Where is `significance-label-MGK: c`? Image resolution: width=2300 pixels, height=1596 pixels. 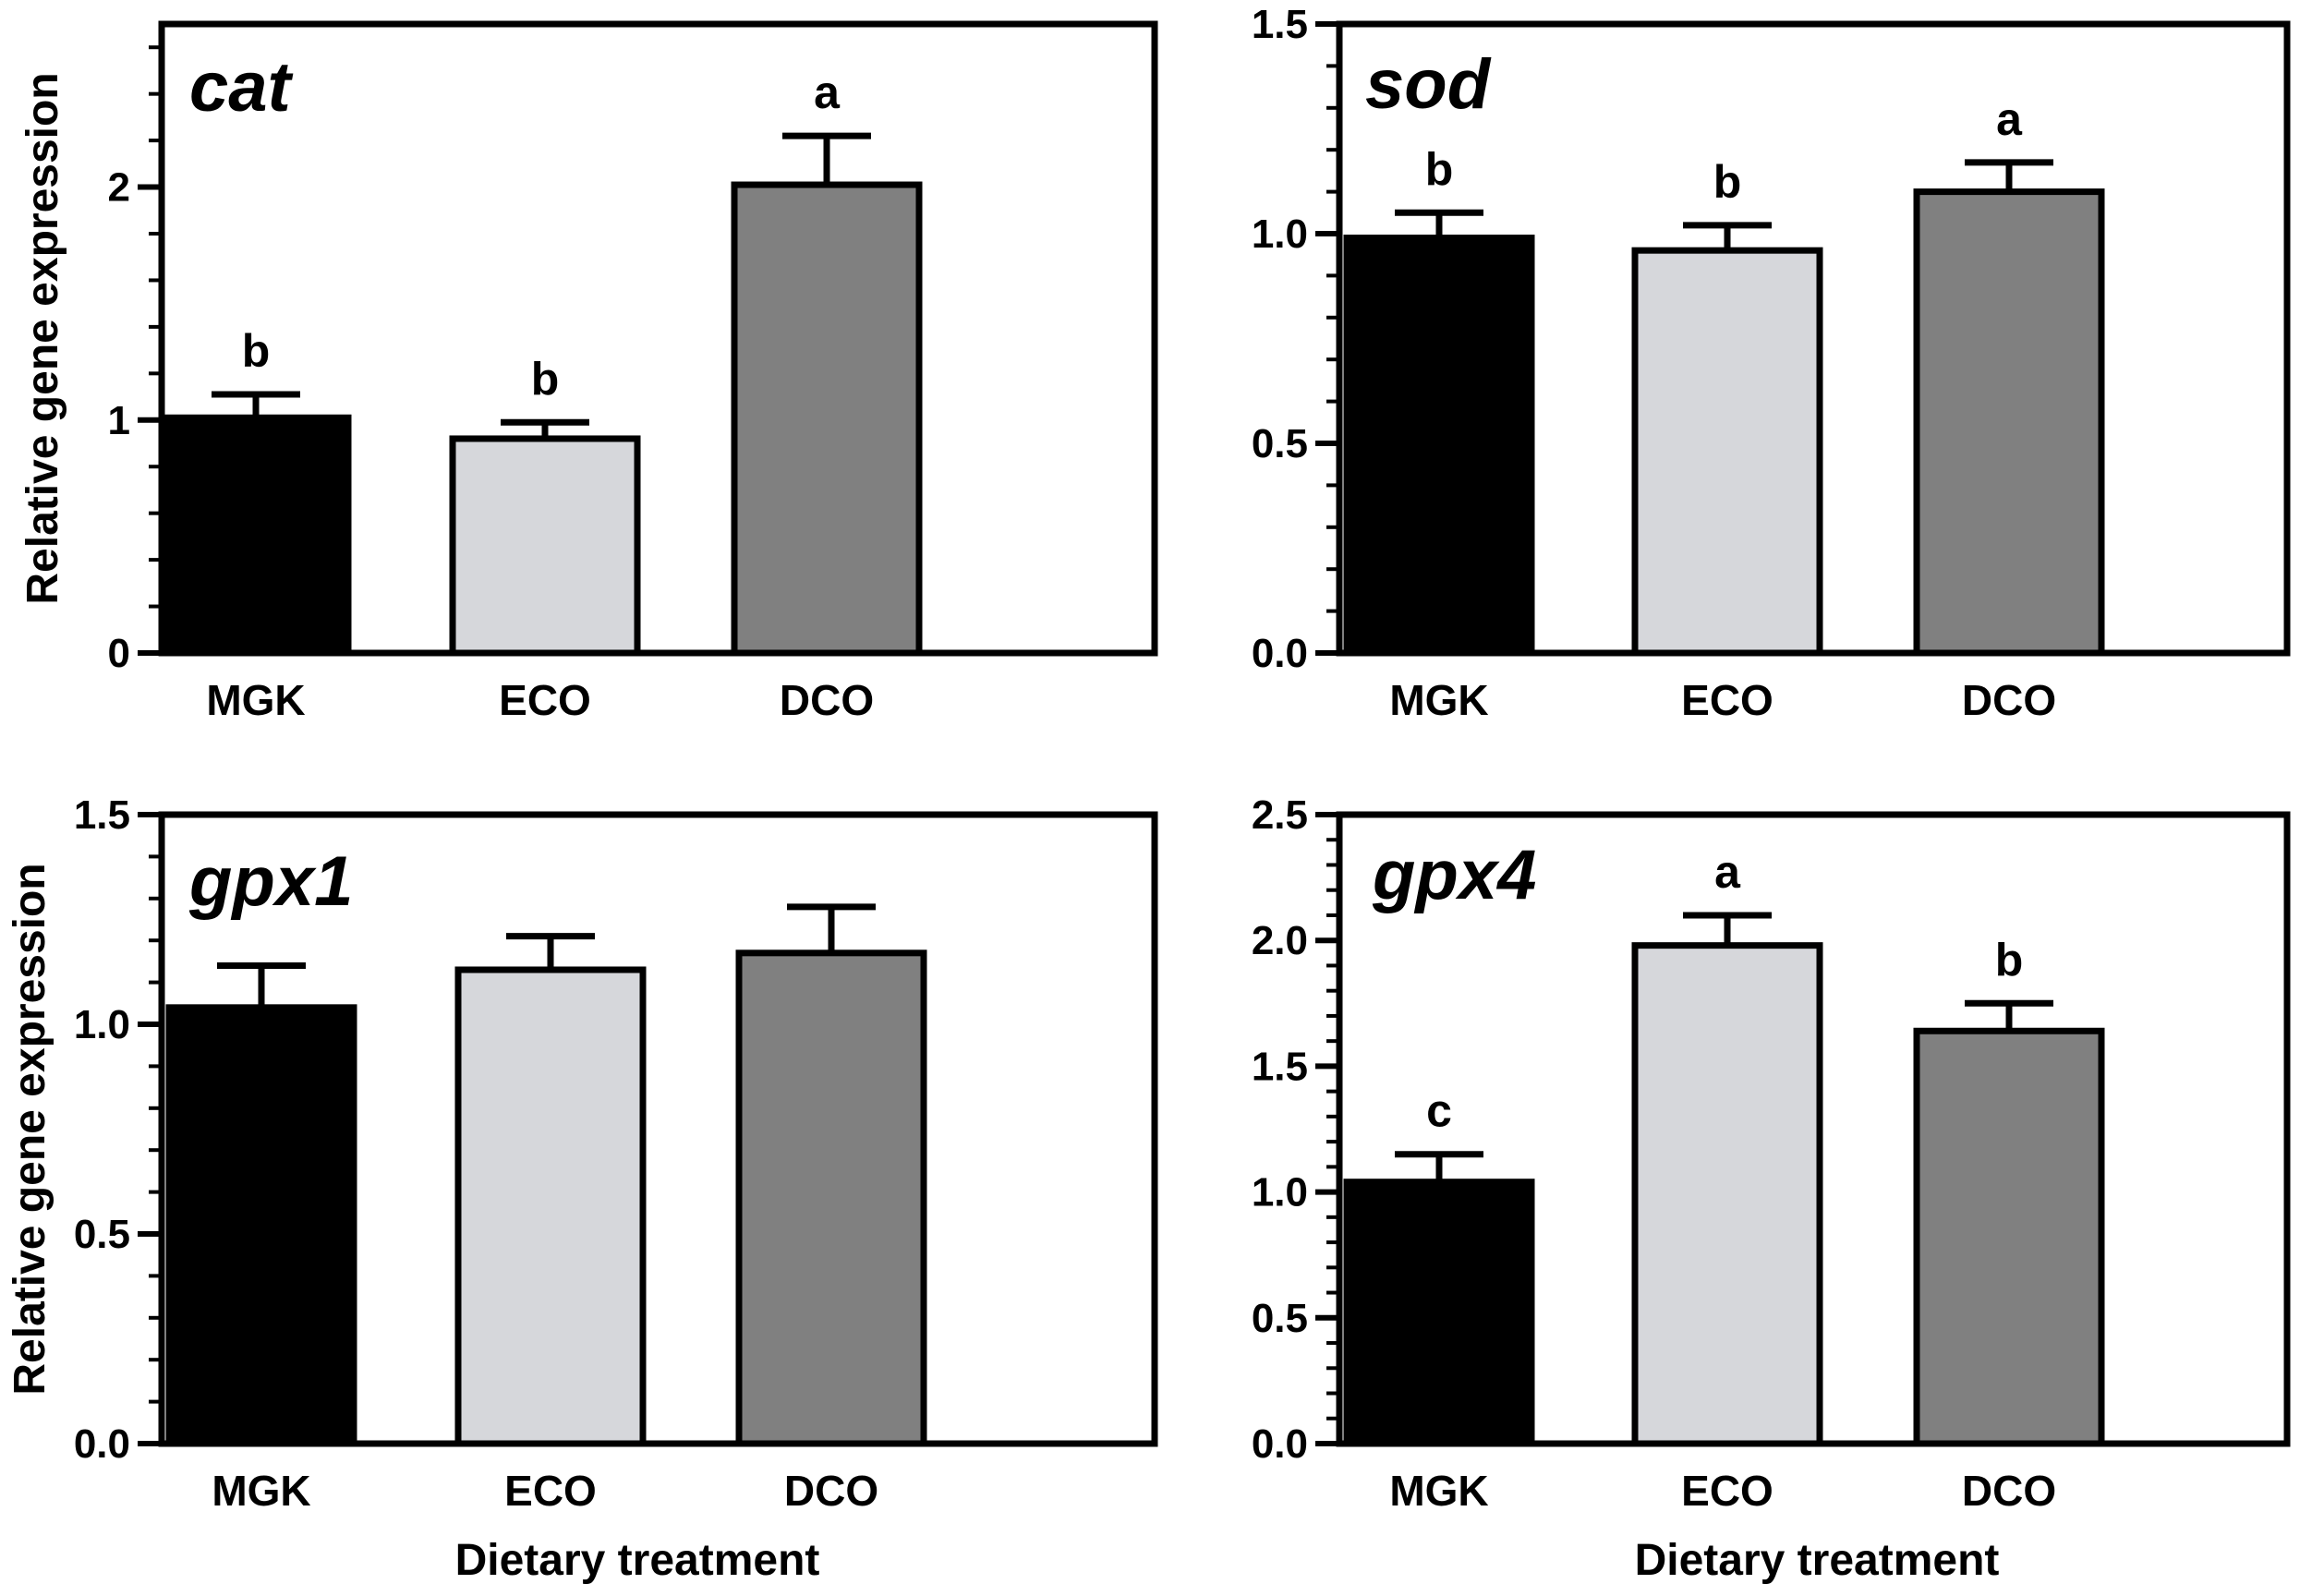 significance-label-MGK: c is located at coordinates (1439, 1111).